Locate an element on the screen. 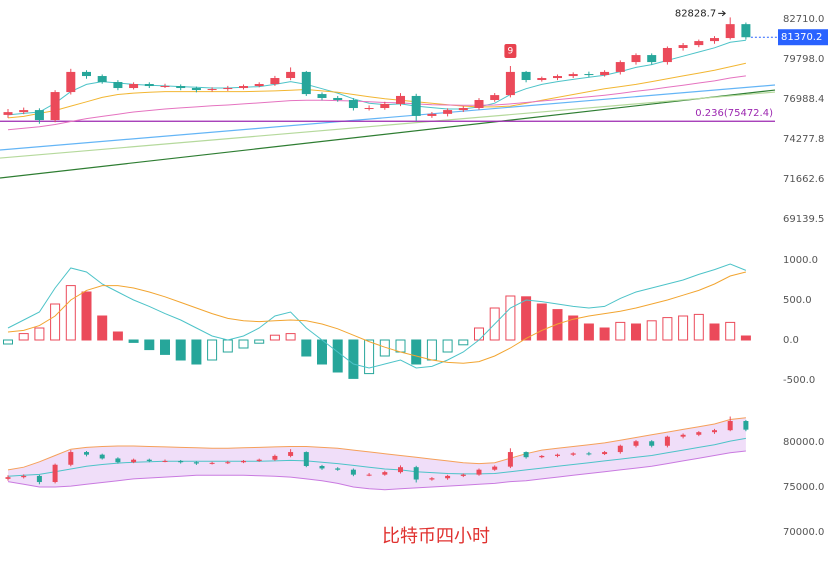  band-fill is located at coordinates (377, 453).